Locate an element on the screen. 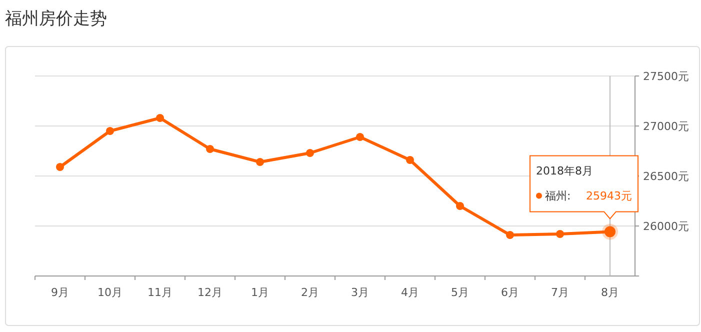 The width and height of the screenshot is (701, 332). x-tick-label: 10月 is located at coordinates (110, 292).